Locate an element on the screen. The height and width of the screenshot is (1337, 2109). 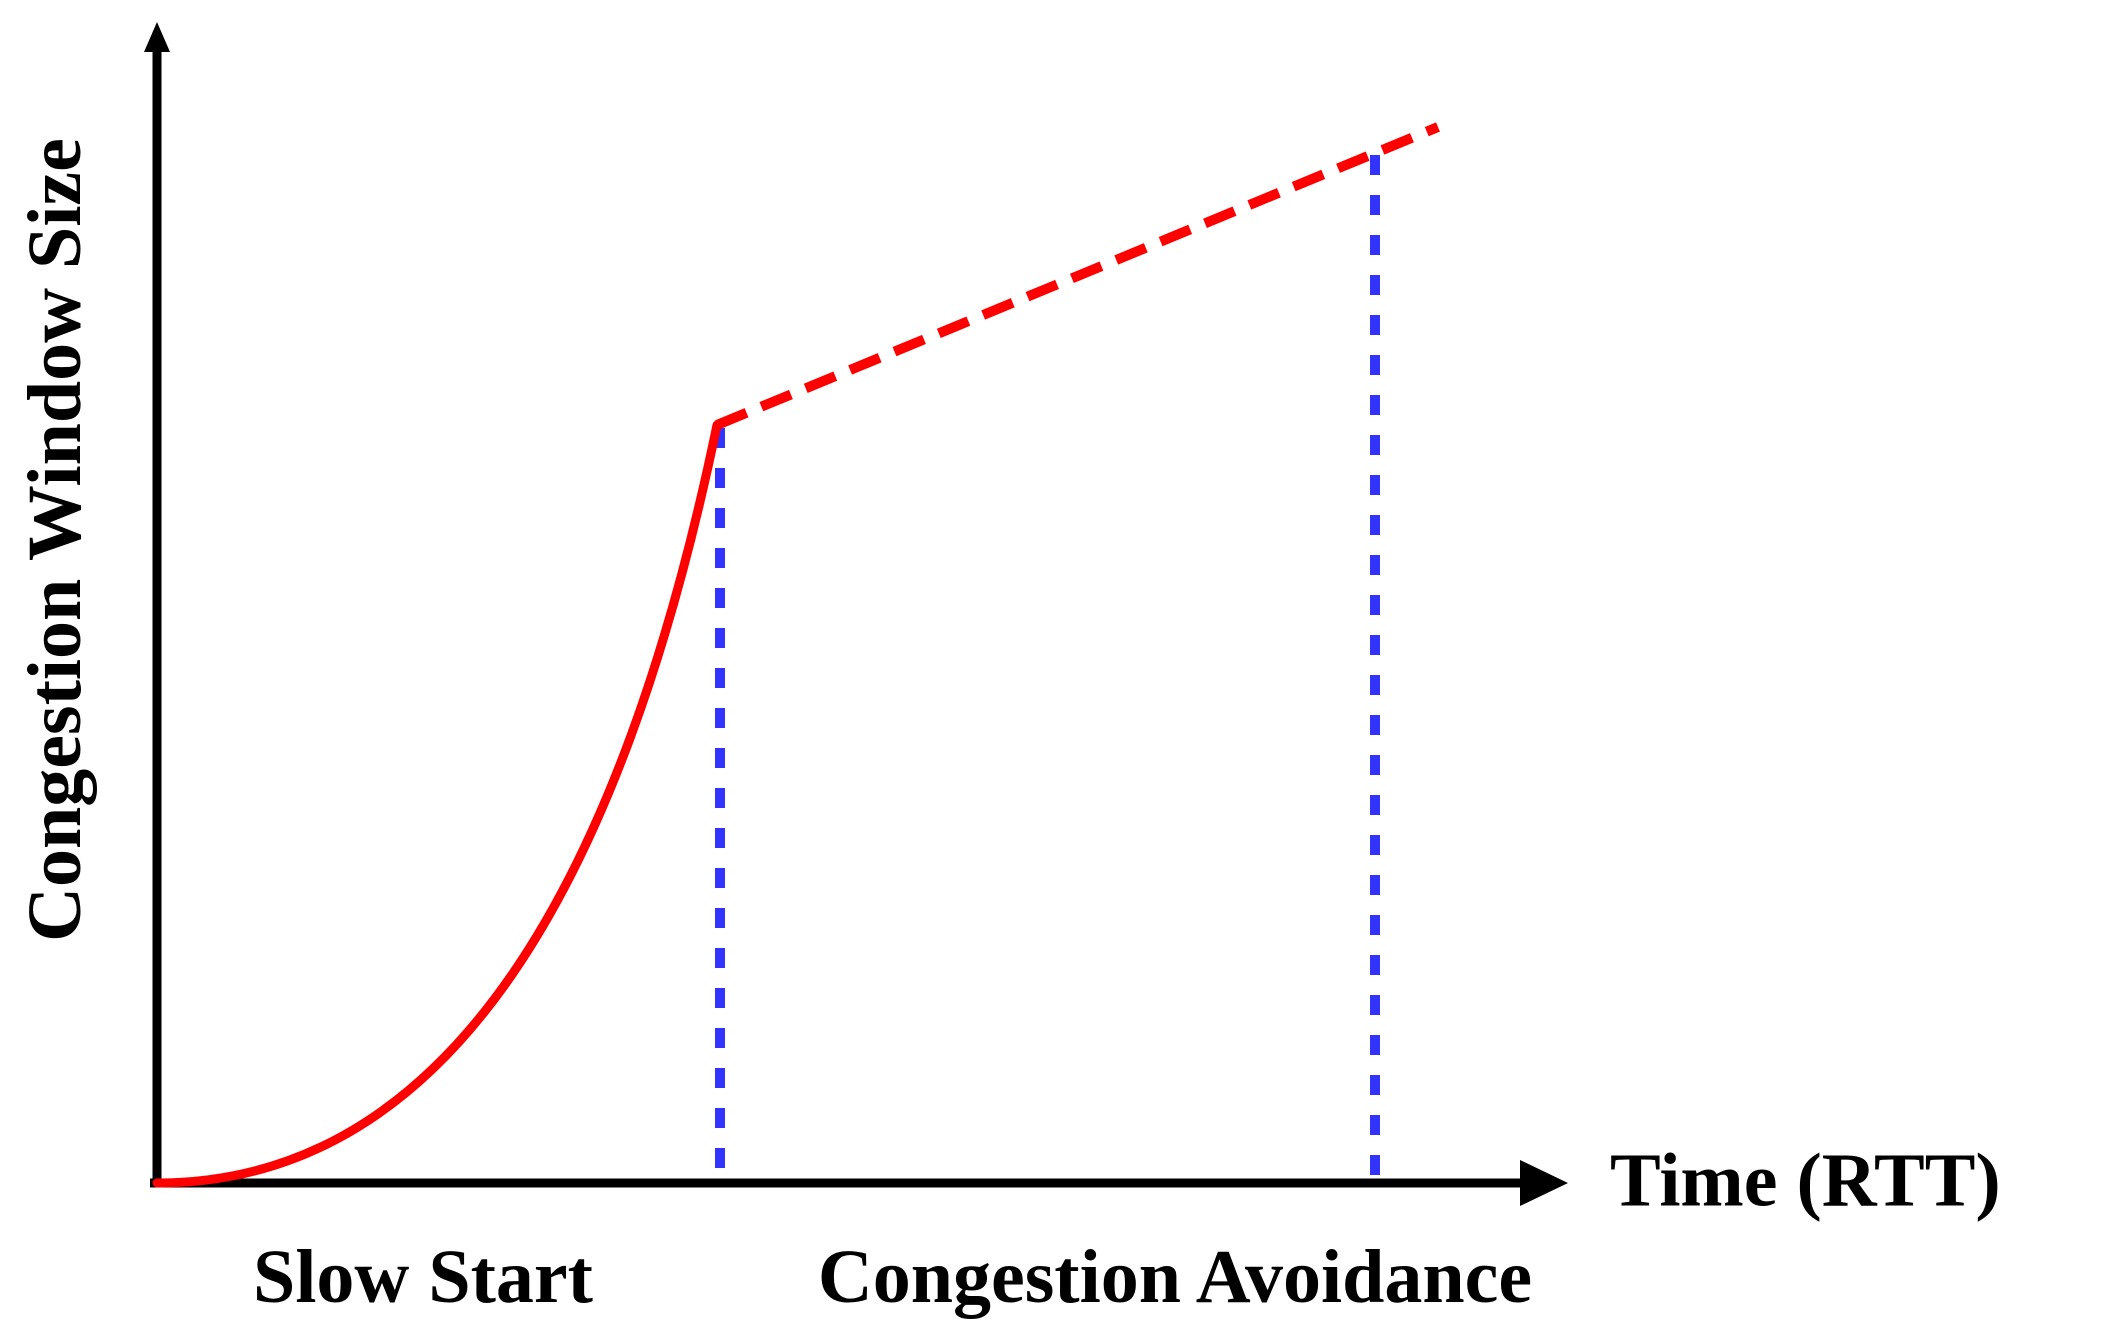
x-axis-label: Time (RTT) is located at coordinates (1805, 1180).